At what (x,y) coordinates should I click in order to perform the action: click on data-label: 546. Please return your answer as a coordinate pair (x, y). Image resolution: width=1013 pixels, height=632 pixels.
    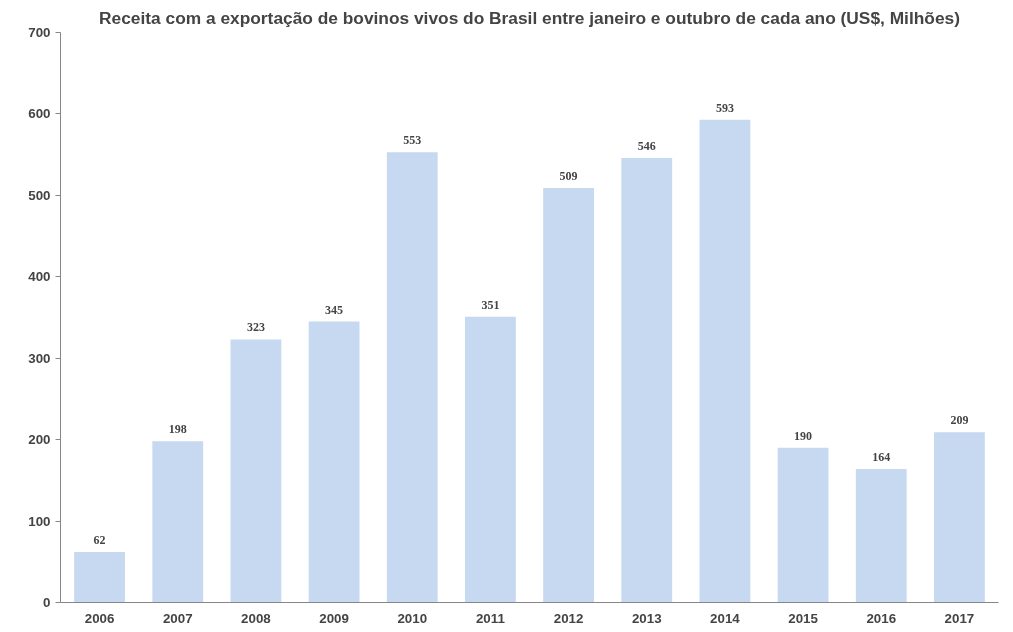
    Looking at the image, I should click on (646, 145).